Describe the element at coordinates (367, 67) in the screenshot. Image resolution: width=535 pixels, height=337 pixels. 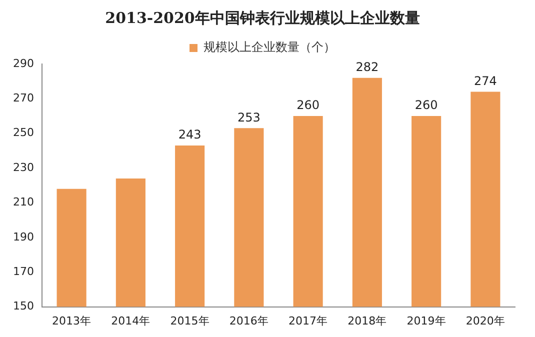
I see `text: 282` at that location.